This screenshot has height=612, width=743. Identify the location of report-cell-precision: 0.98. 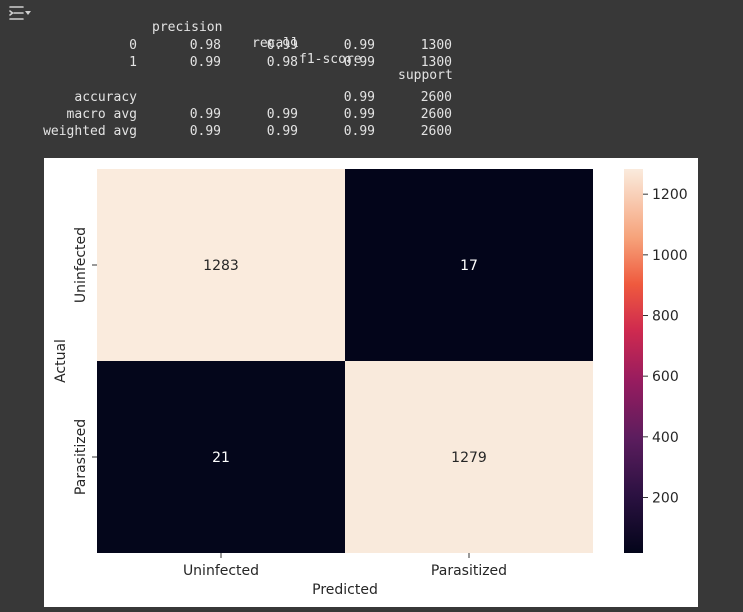
(205, 45).